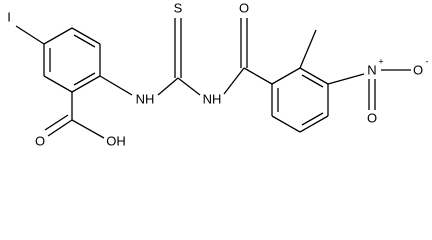 Image resolution: width=432 pixels, height=240 pixels. What do you see at coordinates (371, 69) in the screenshot?
I see `atom-label: N` at bounding box center [371, 69].